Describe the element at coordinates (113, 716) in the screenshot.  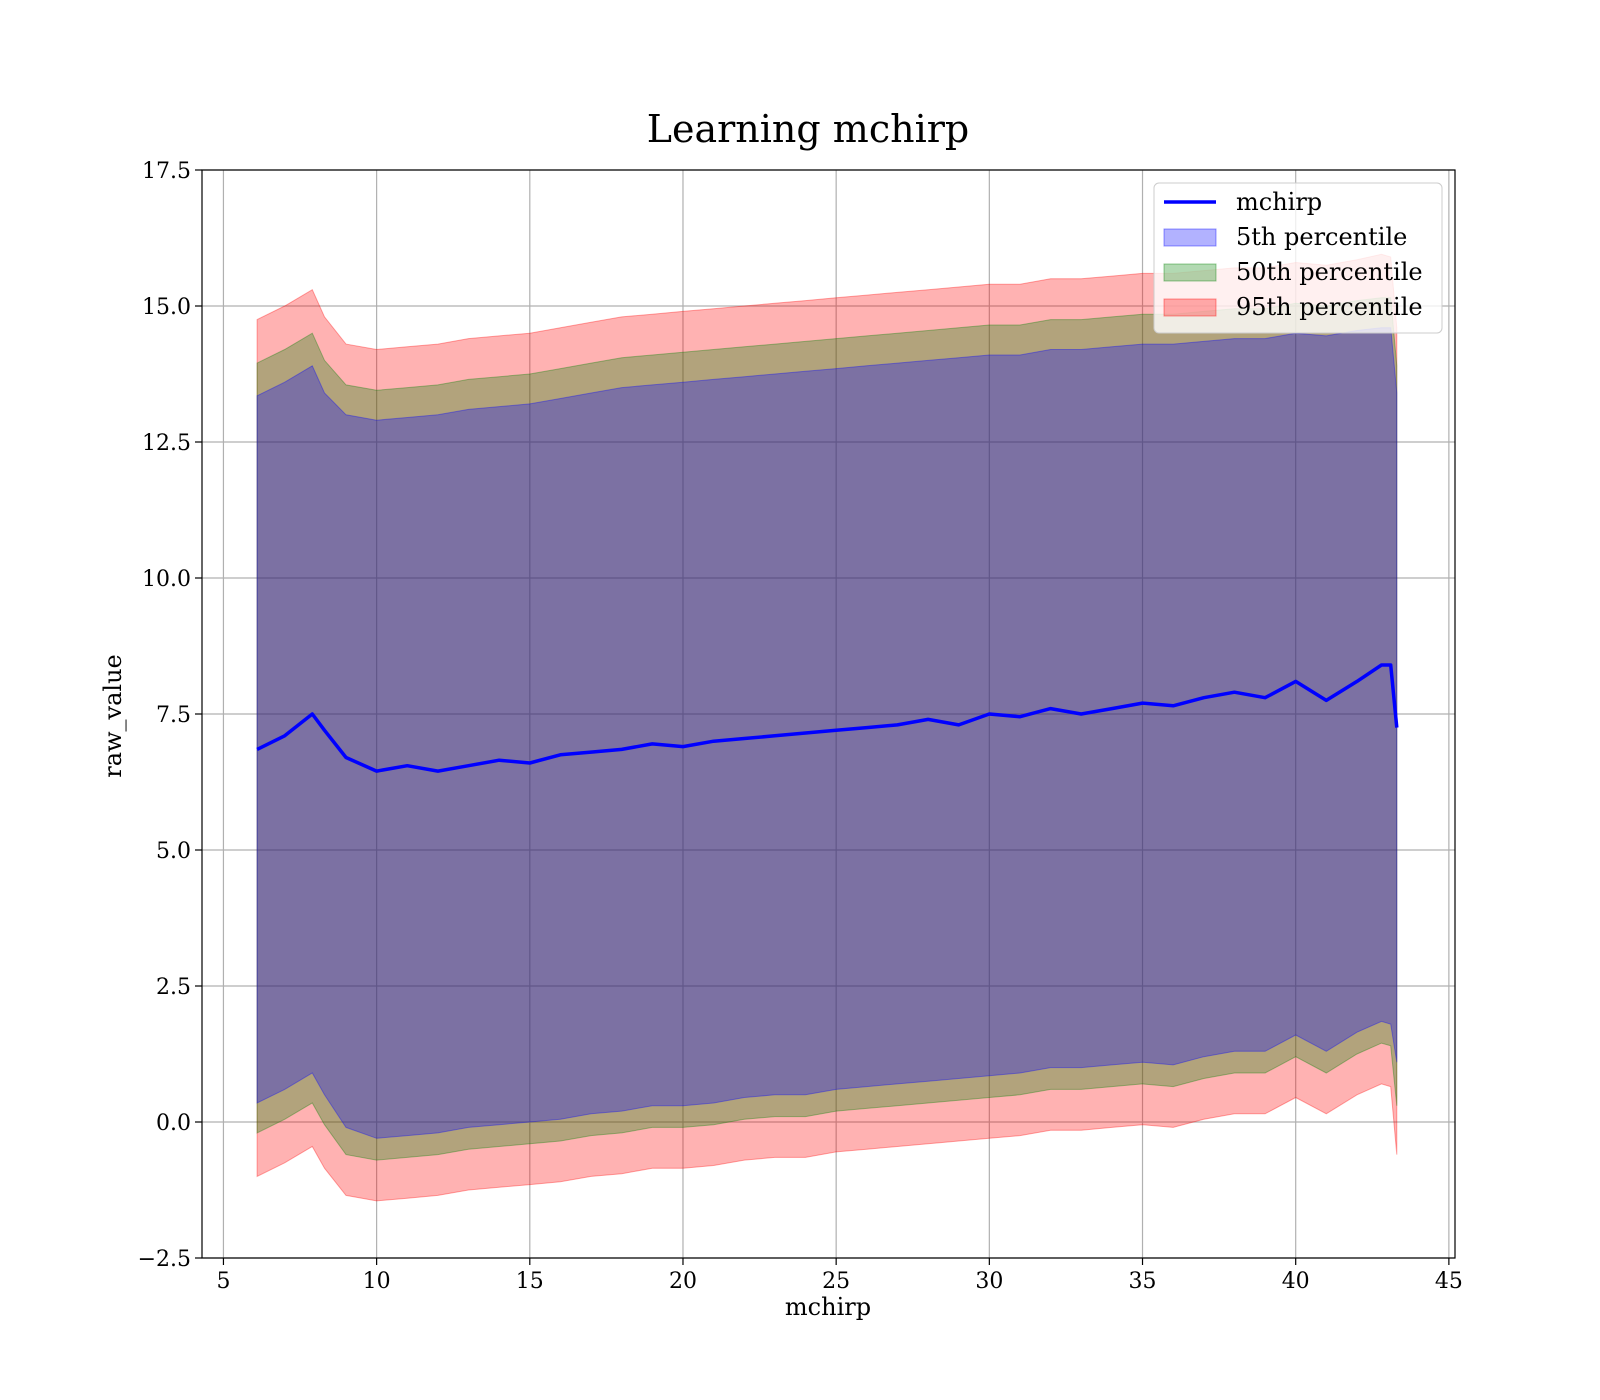
I see `y-axis-title: raw_value` at that location.